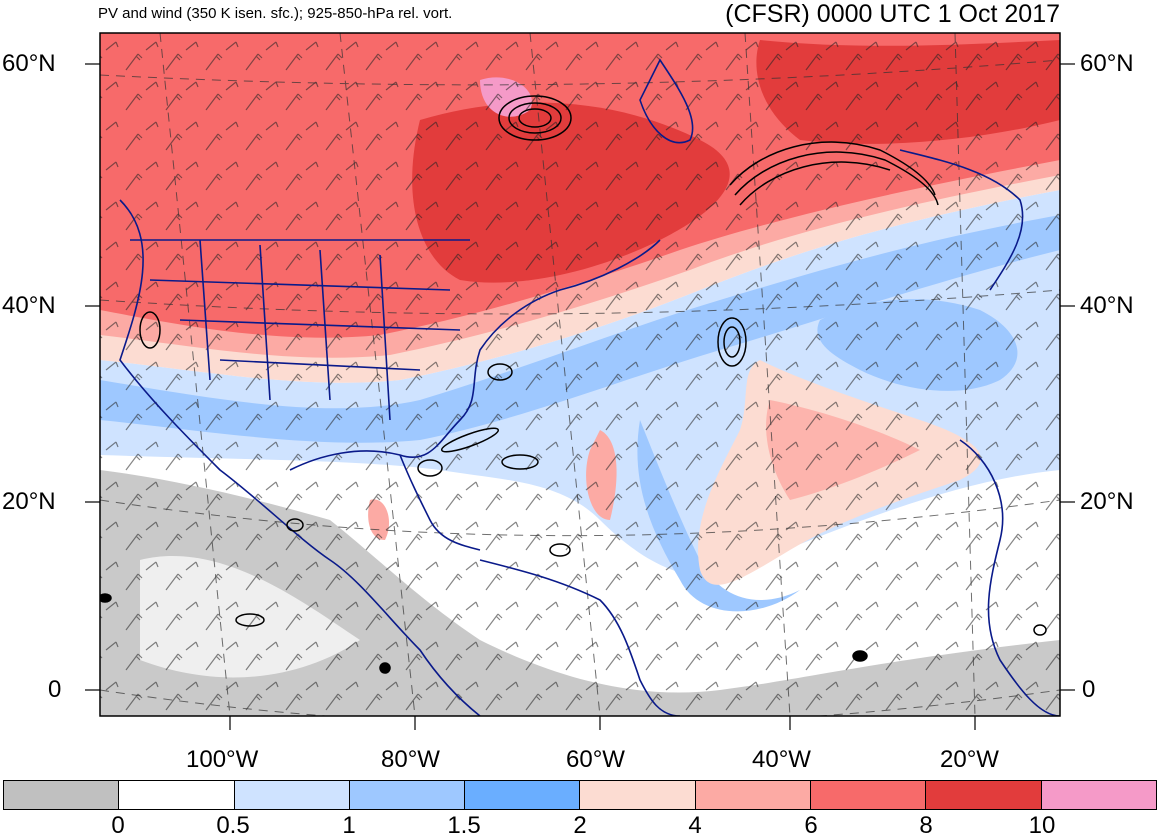 The width and height of the screenshot is (1160, 840). What do you see at coordinates (892, 14) in the screenshot?
I see `map-title: (CFSR) 0000 UTC 1 Oct 2017` at bounding box center [892, 14].